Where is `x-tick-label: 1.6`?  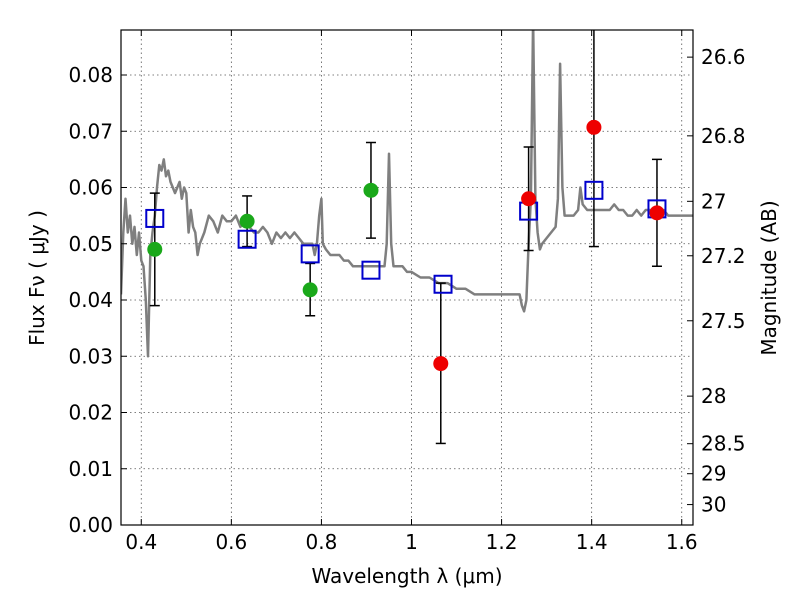 x-tick-label: 1.6 is located at coordinates (682, 542).